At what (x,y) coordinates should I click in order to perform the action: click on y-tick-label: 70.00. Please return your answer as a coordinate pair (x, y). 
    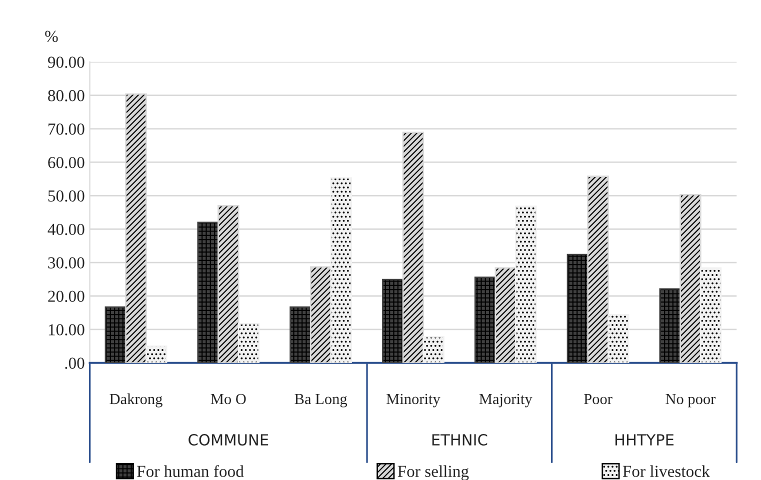
    Looking at the image, I should click on (66, 129).